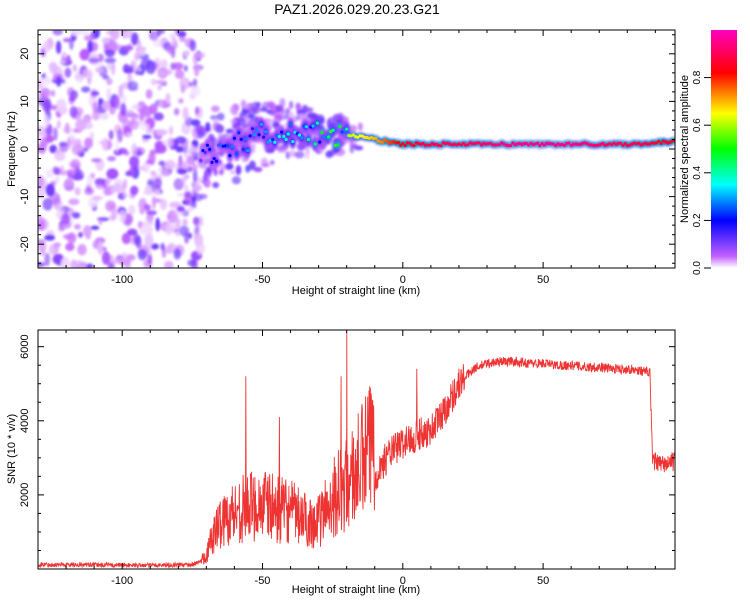 This screenshot has width=750, height=600. What do you see at coordinates (25, 54) in the screenshot?
I see `top-y-tick-label: 20` at bounding box center [25, 54].